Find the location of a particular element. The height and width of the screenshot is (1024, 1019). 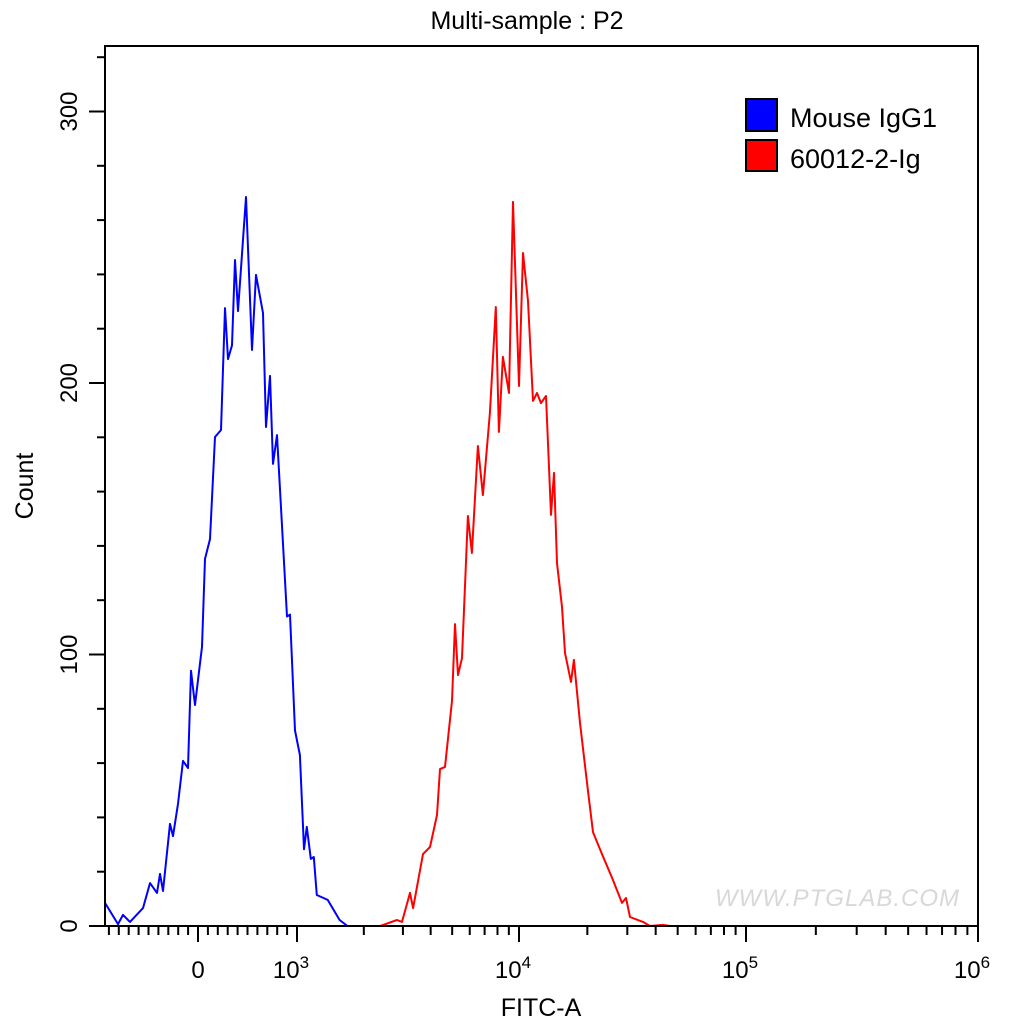

x-tick-label: 10⁶ is located at coordinates (972, 968).